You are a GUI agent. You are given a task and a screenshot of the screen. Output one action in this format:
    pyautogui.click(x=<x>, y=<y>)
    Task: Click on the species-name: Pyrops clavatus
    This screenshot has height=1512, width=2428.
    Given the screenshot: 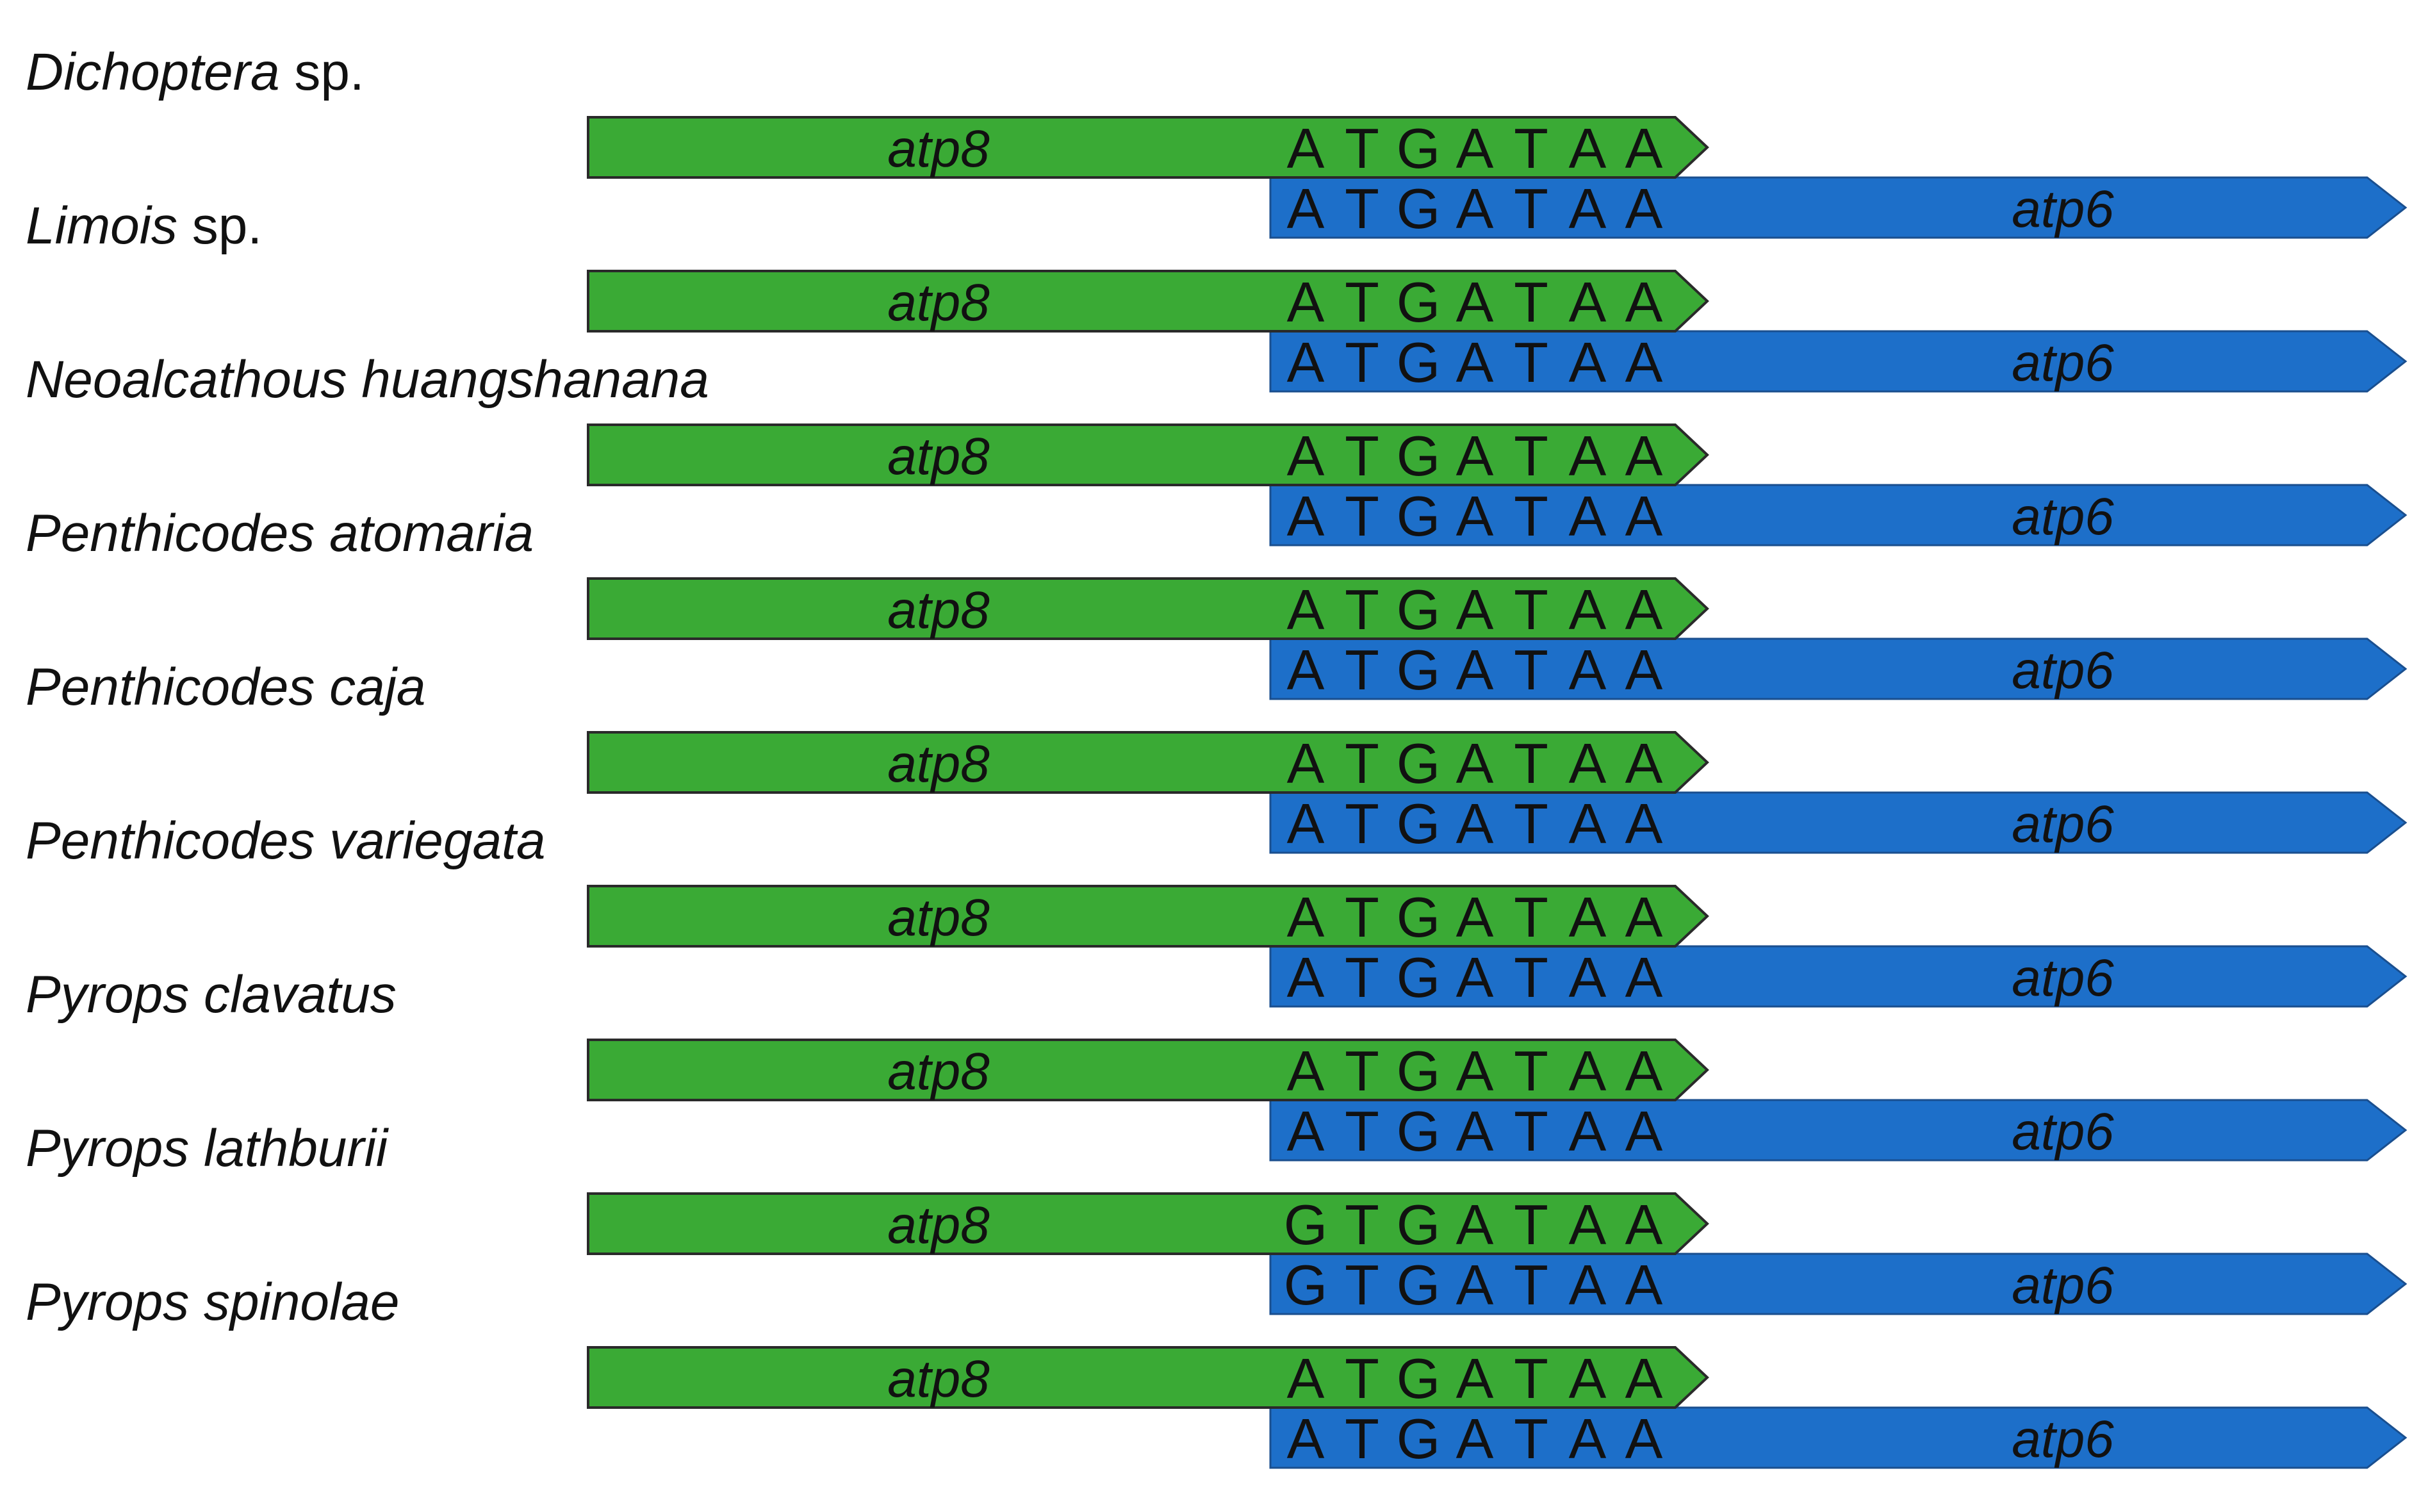 What is the action you would take?
    pyautogui.click(x=211, y=995)
    